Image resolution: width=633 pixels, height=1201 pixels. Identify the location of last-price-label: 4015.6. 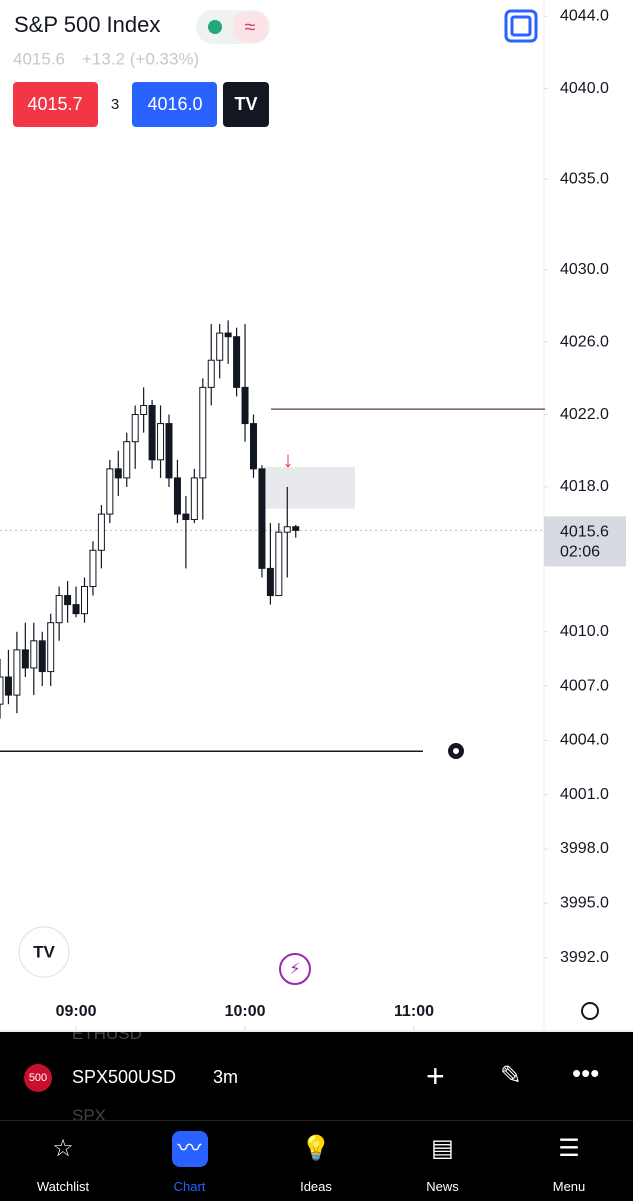
(584, 532).